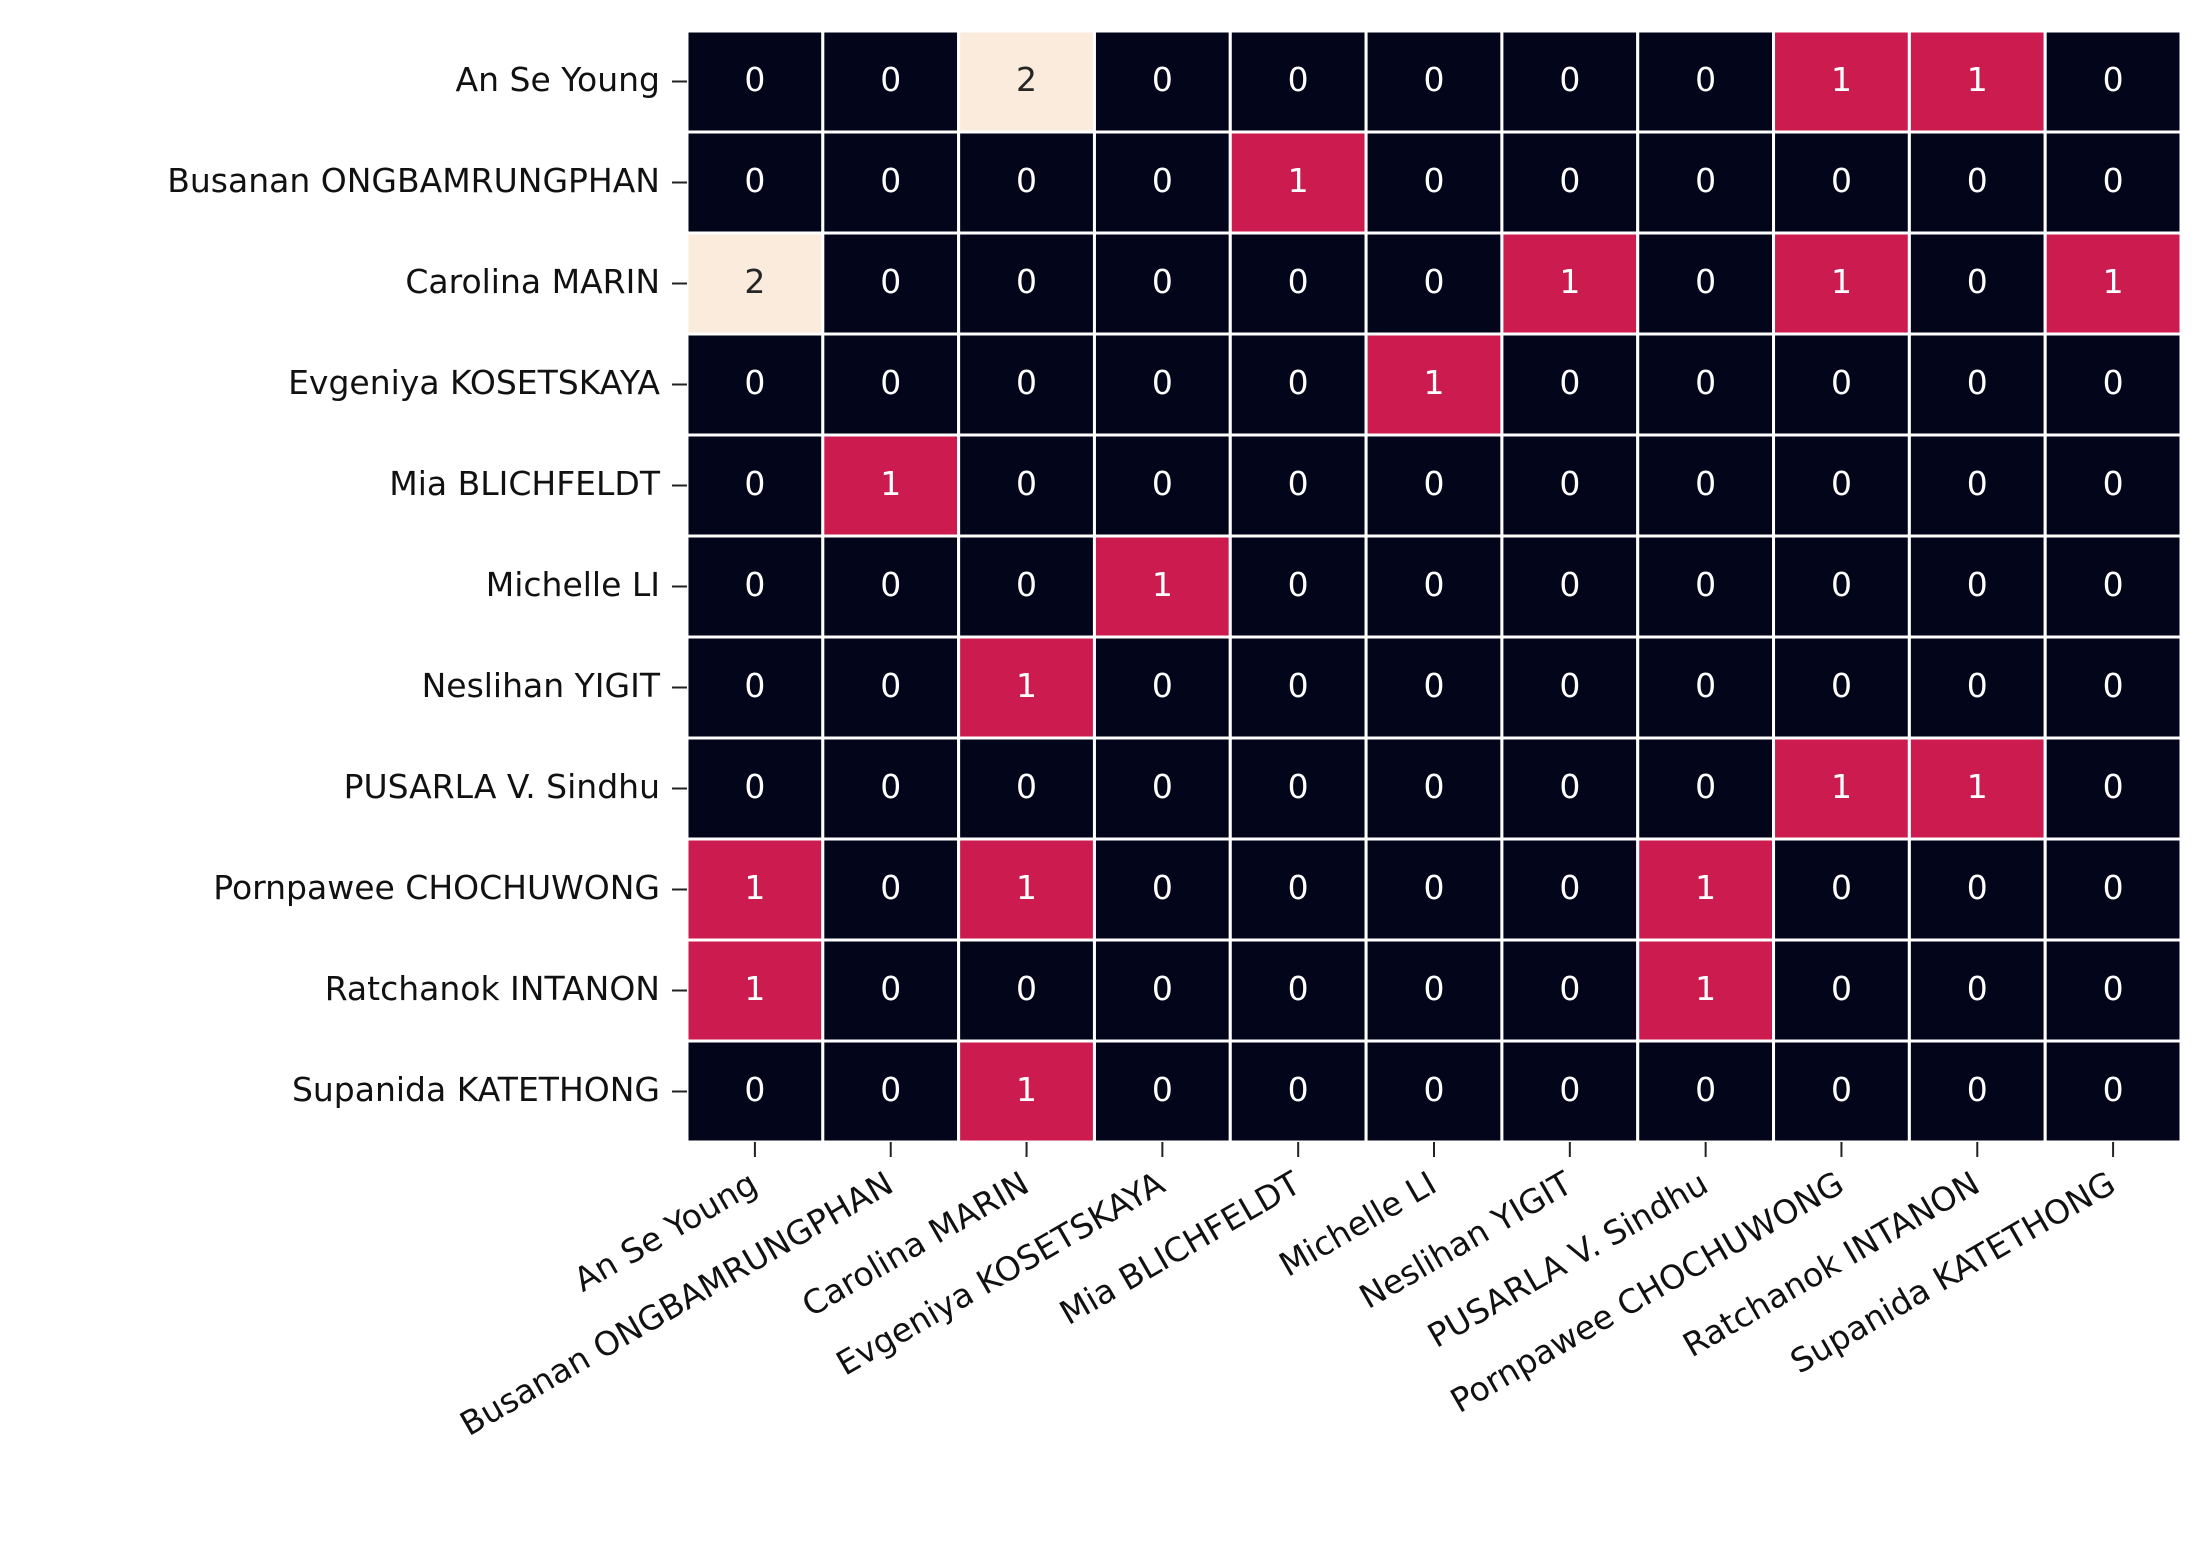  Describe the element at coordinates (436, 887) in the screenshot. I see `y-tick-label: Pornpawee CHOCHUWONG` at that location.